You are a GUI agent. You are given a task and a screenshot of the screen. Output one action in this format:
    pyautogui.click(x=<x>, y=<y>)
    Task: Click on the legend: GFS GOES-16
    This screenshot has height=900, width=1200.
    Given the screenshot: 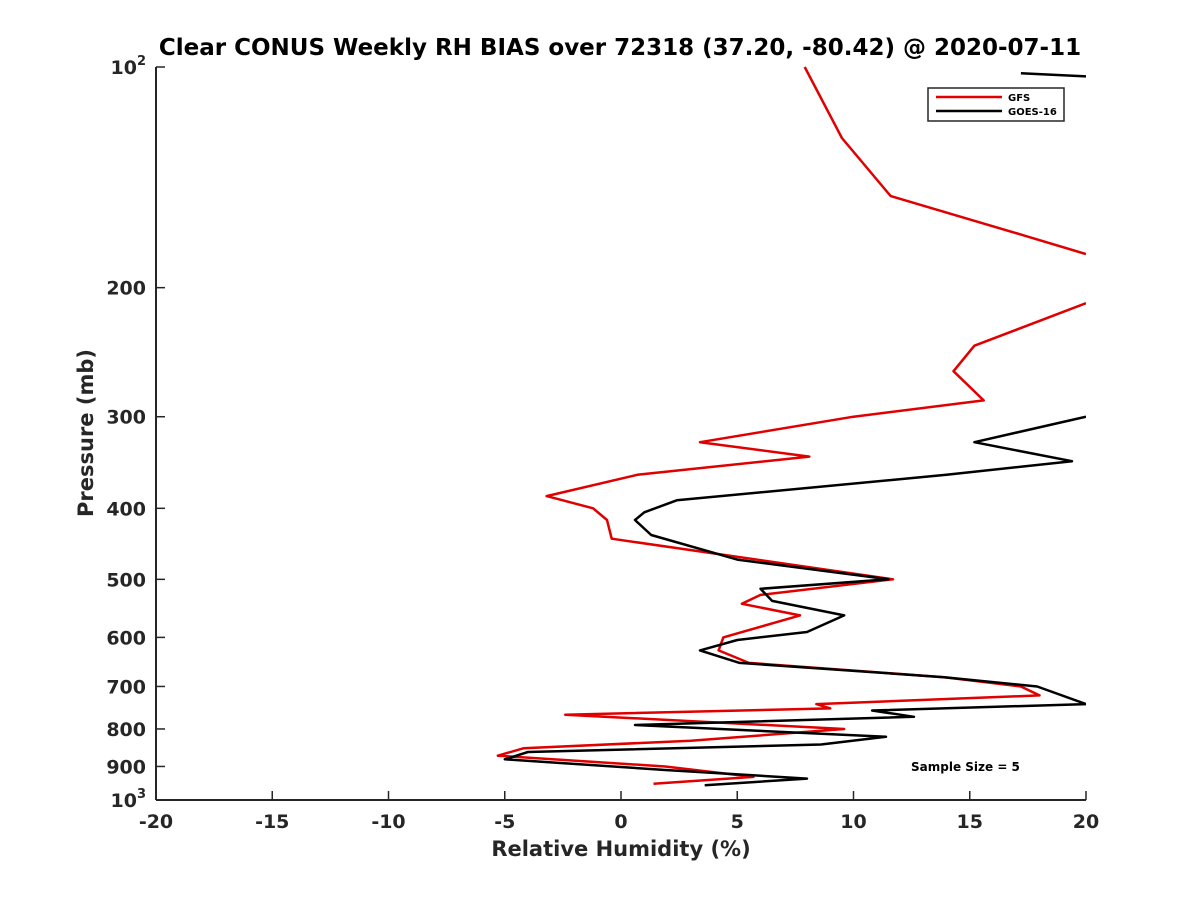 What is the action you would take?
    pyautogui.click(x=996, y=104)
    